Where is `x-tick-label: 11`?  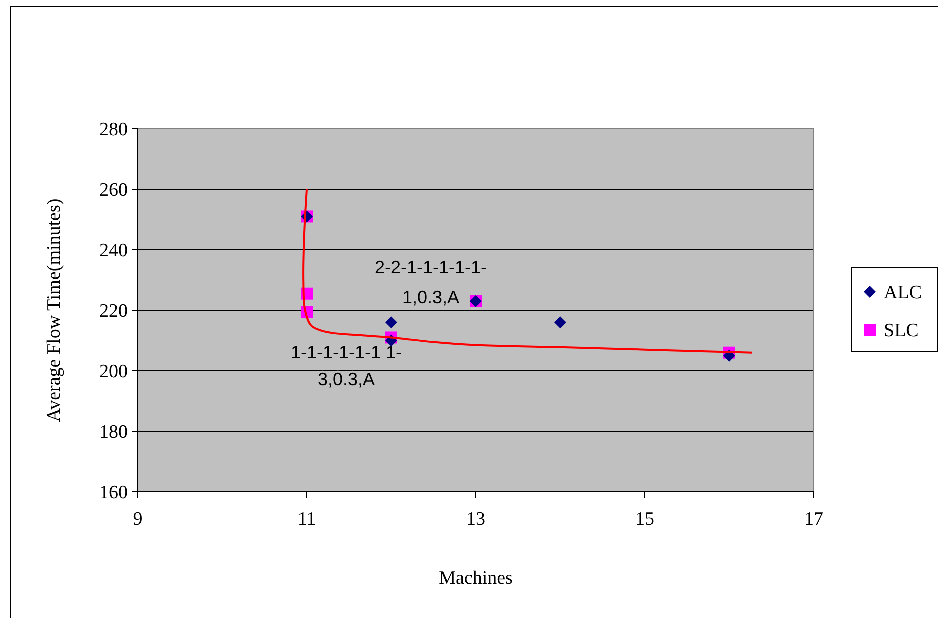
x-tick-label: 11 is located at coordinates (307, 519).